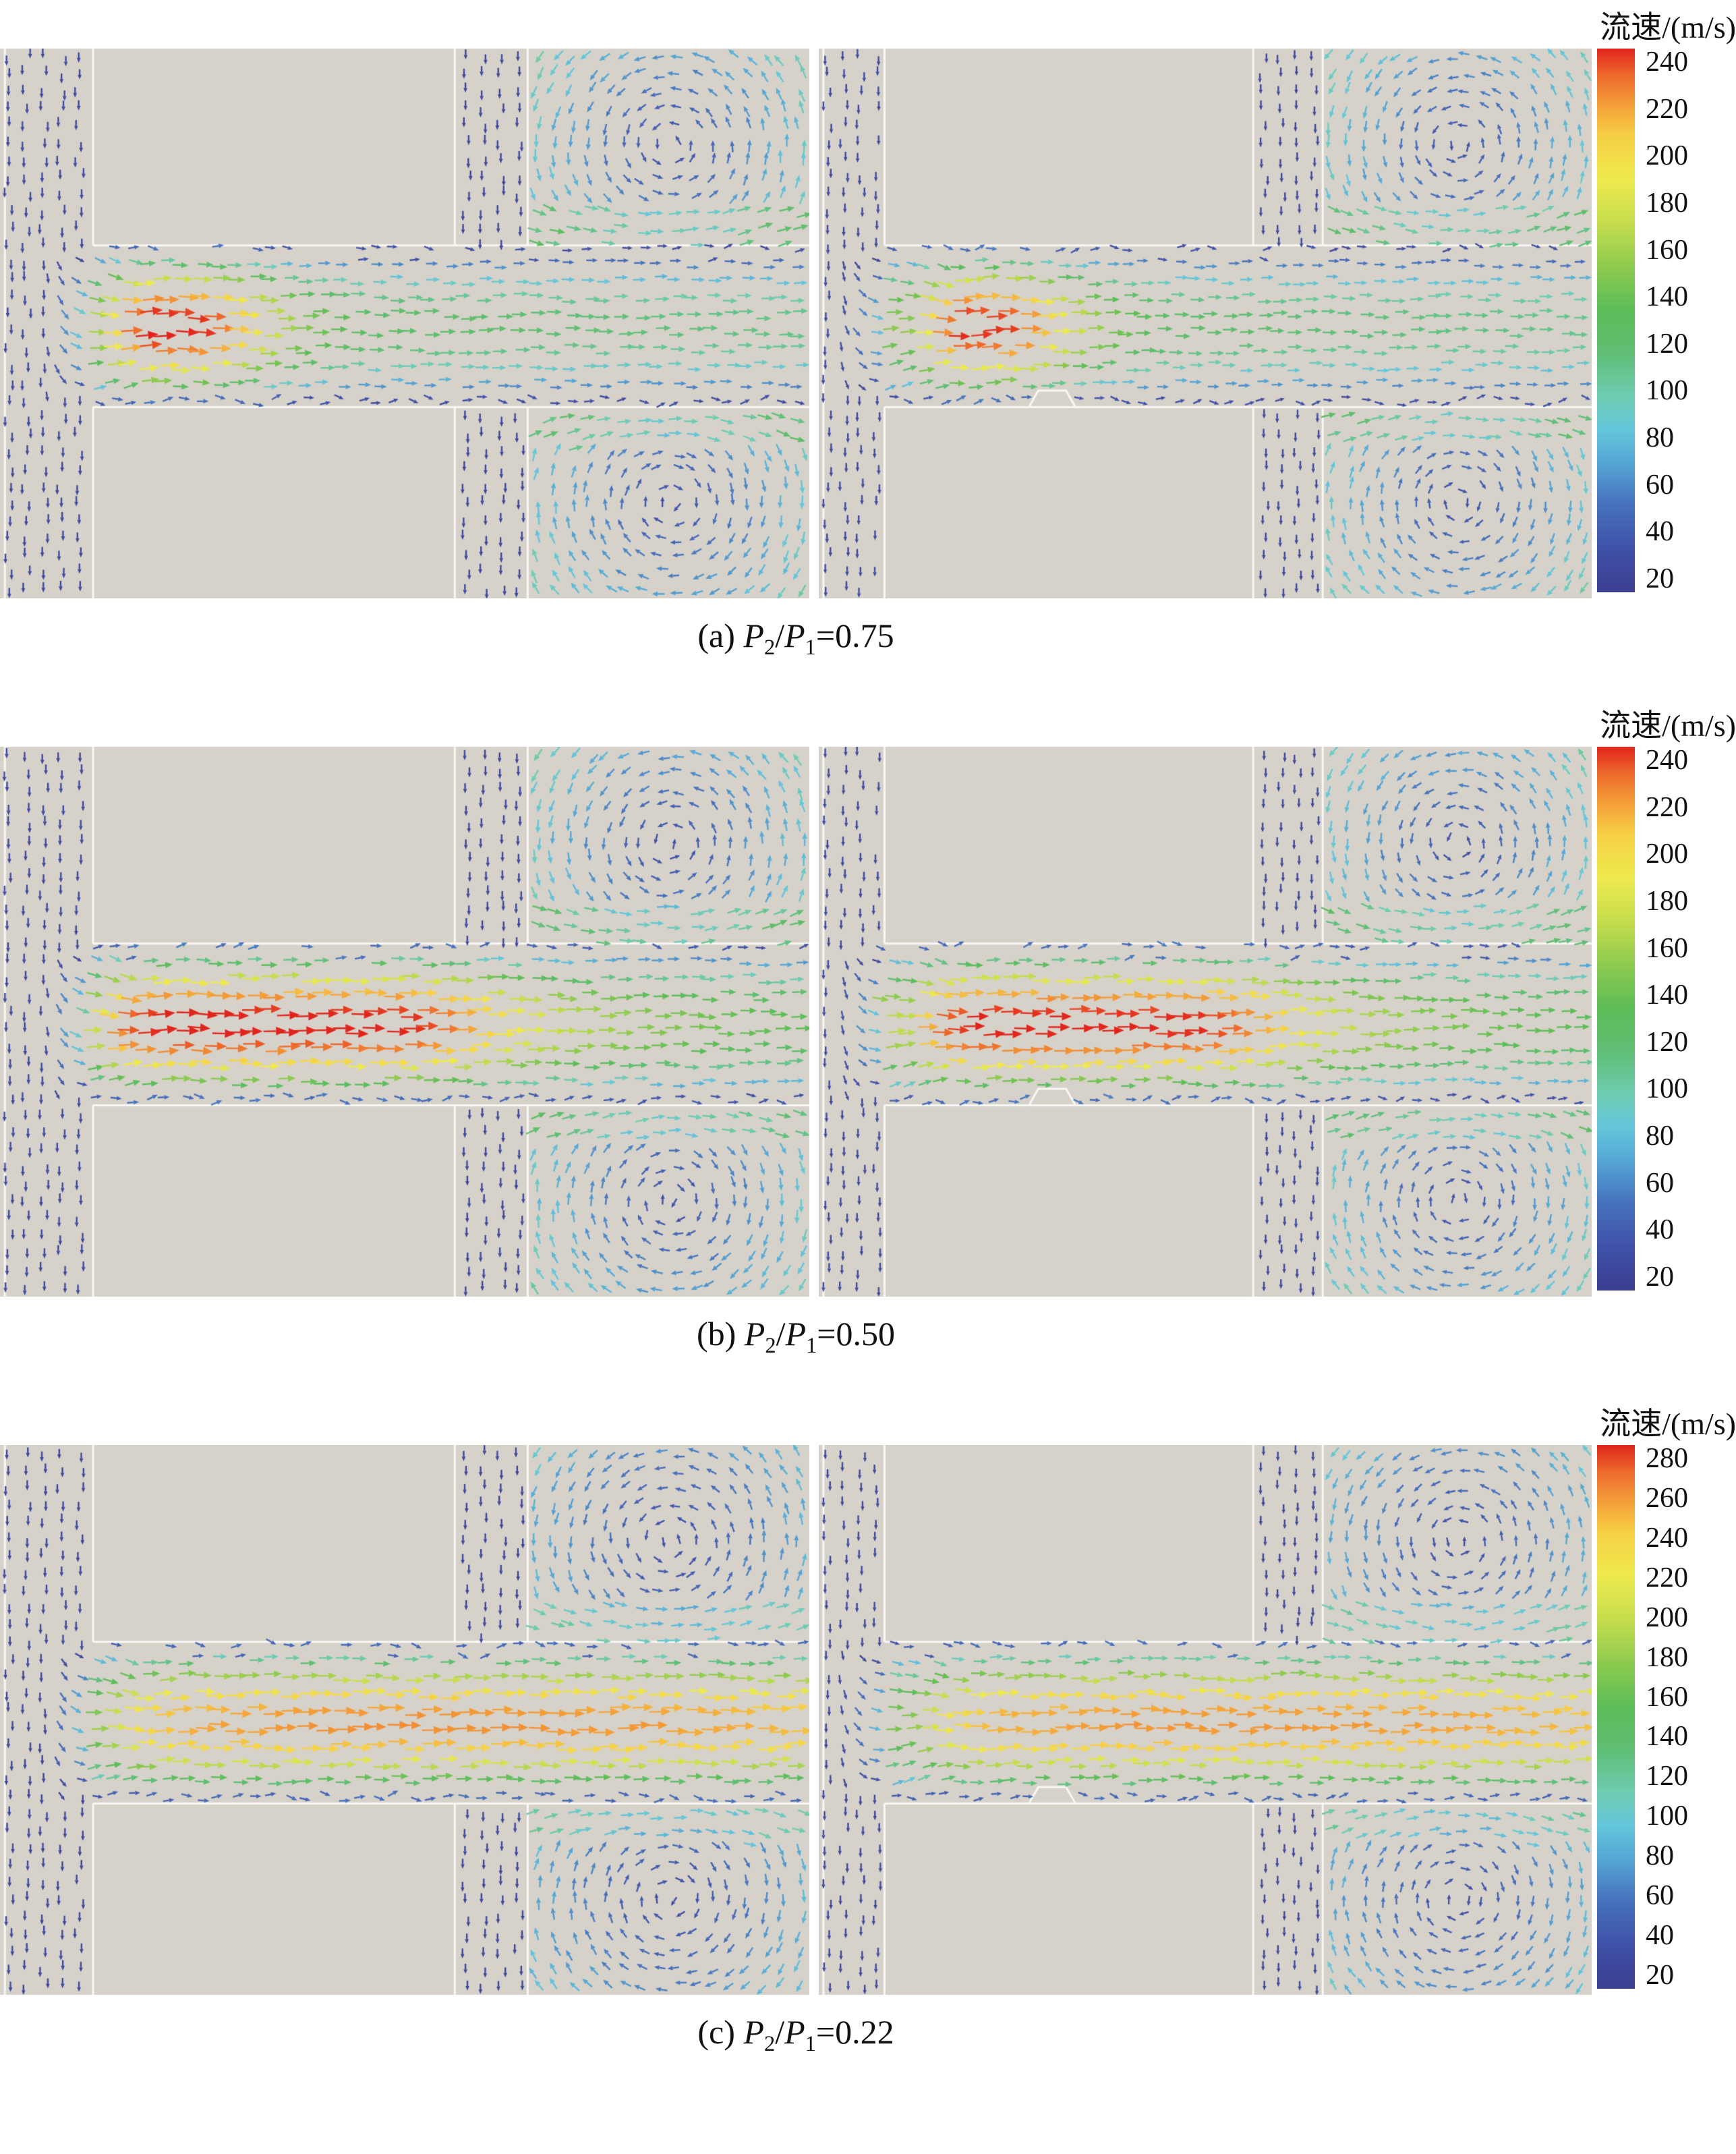 This screenshot has height=2154, width=1736. Describe the element at coordinates (1205, 323) in the screenshot. I see `vector-field-panel-a-right` at that location.